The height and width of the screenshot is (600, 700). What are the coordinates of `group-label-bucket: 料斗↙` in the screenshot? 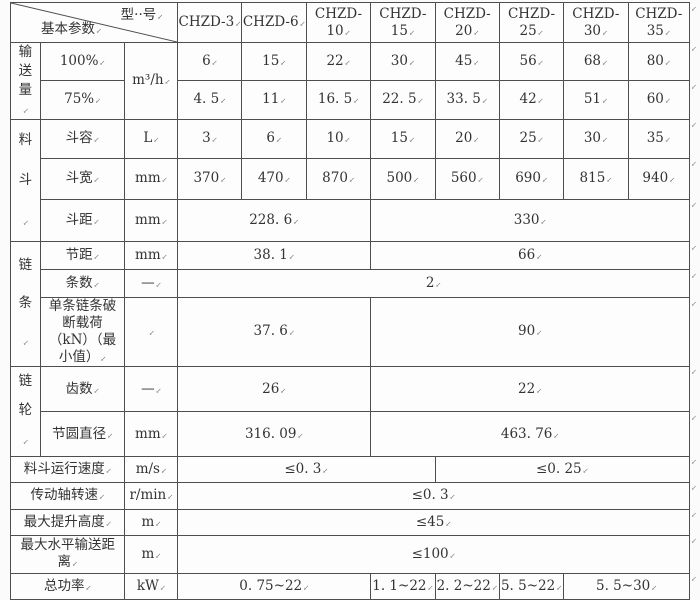 It's located at (25, 180).